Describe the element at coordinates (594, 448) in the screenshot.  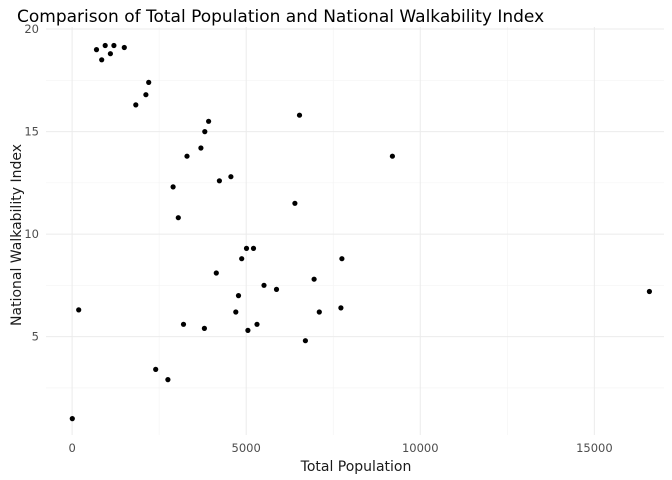
I see `x-tick-label: 15000` at that location.